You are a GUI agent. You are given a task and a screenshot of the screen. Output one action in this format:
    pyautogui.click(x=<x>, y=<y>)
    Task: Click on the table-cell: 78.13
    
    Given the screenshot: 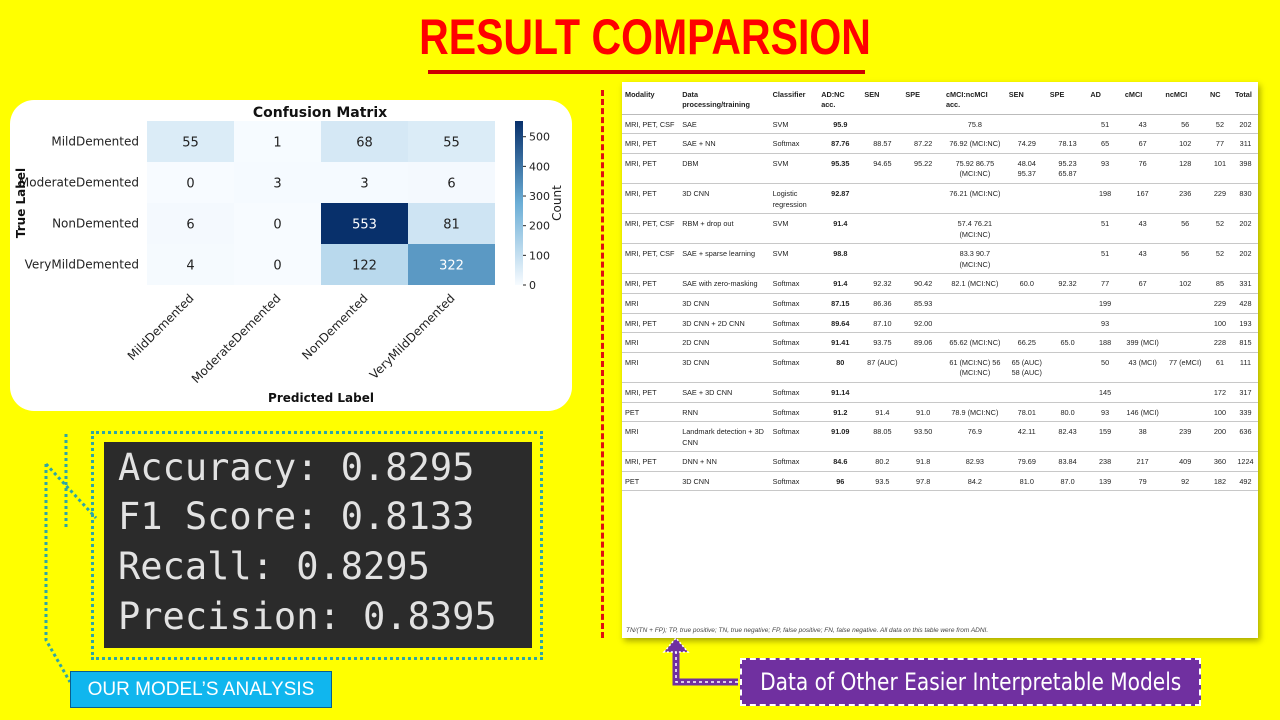 What is the action you would take?
    pyautogui.click(x=1067, y=143)
    